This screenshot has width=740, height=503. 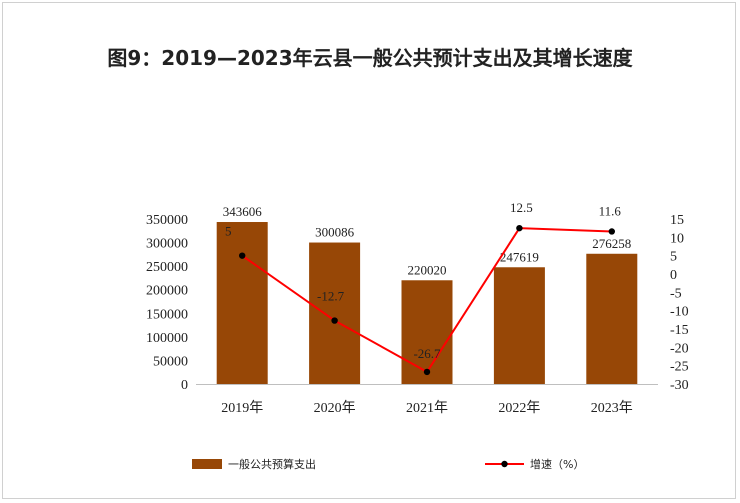 What do you see at coordinates (272, 464) in the screenshot?
I see `legend-bar-label: 一般公共预算支出` at bounding box center [272, 464].